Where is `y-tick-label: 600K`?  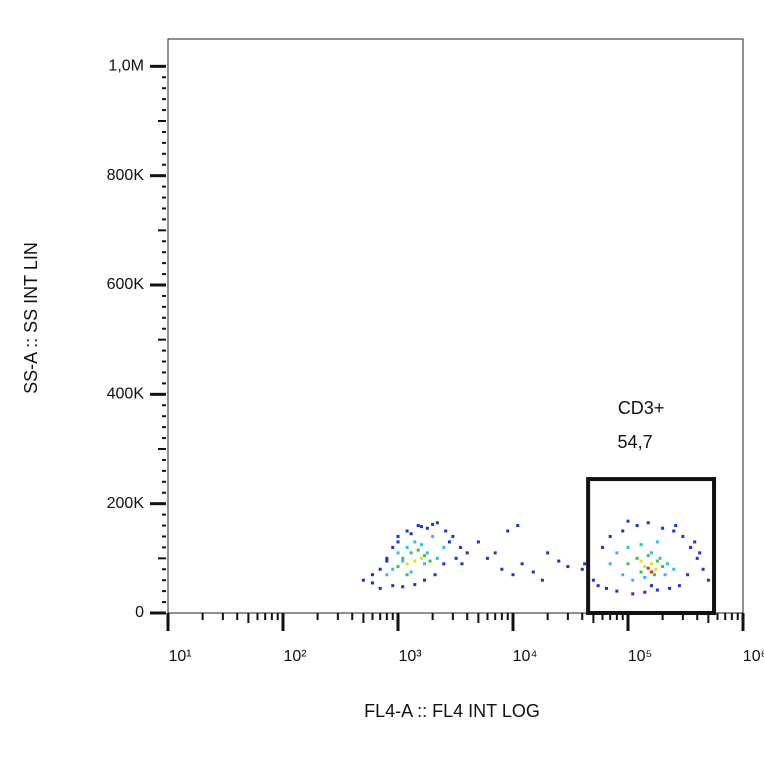
y-tick-label: 600K is located at coordinates (126, 284).